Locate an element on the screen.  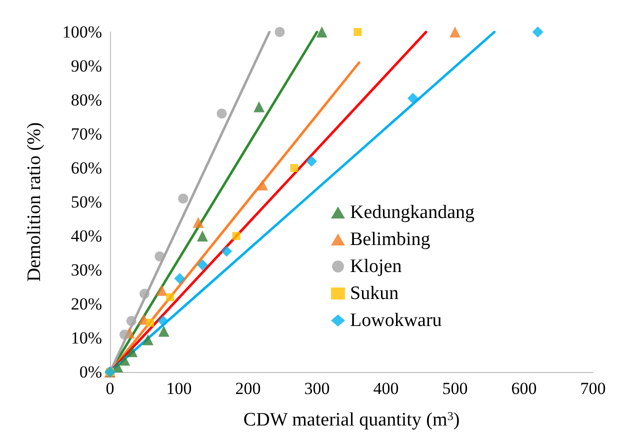
x-tick-label: 300 is located at coordinates (317, 388).